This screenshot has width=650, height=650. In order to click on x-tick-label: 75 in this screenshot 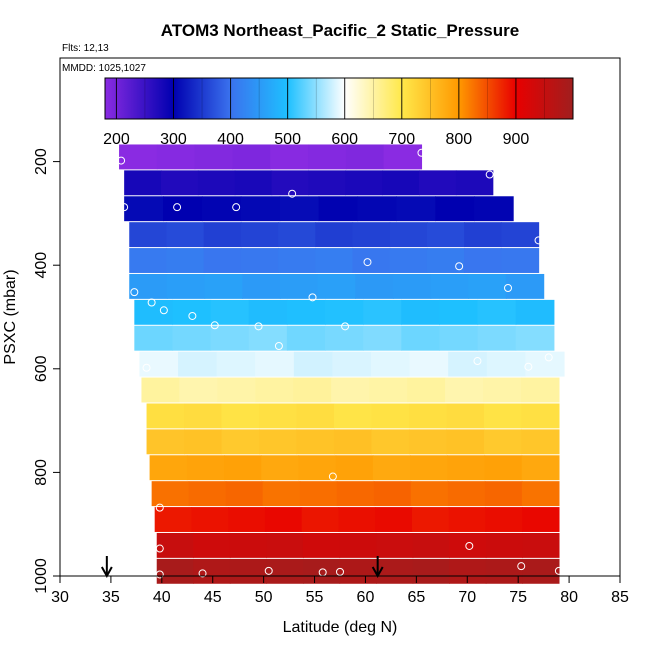, I will do `click(518, 597)`.